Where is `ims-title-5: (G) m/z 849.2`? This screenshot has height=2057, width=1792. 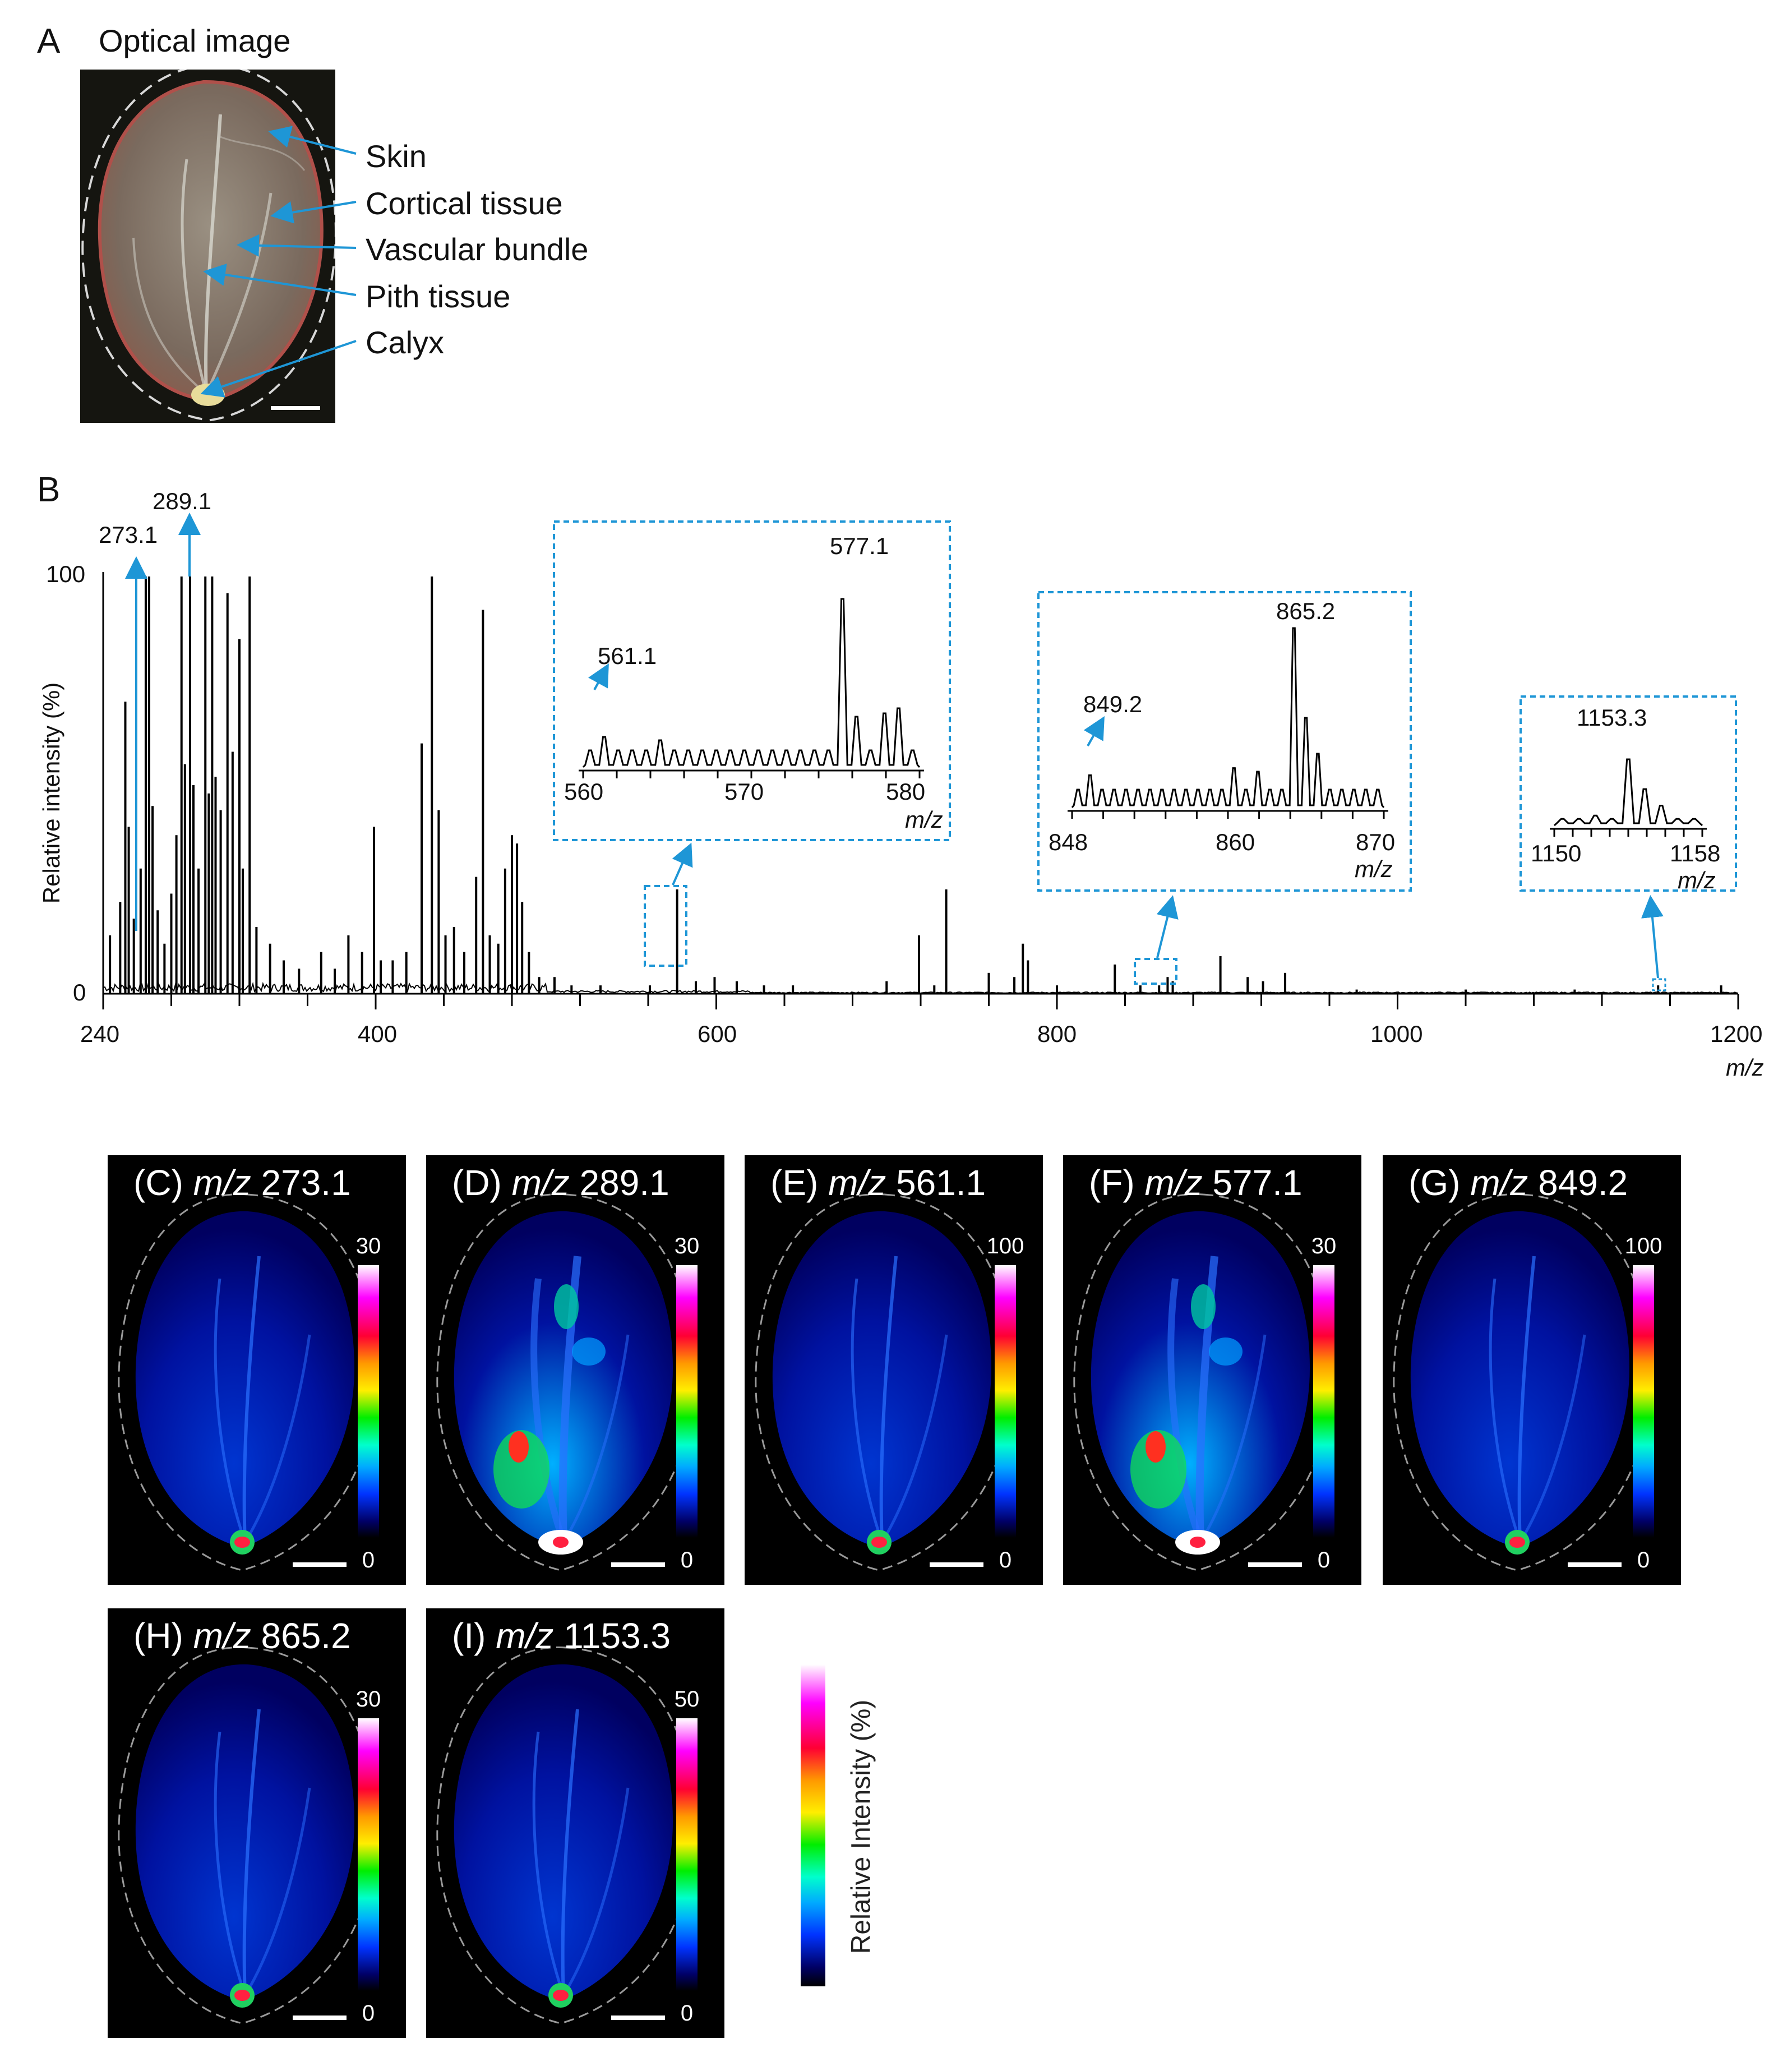
ims-title-5: (G) m/z 849.2 is located at coordinates (1518, 1182).